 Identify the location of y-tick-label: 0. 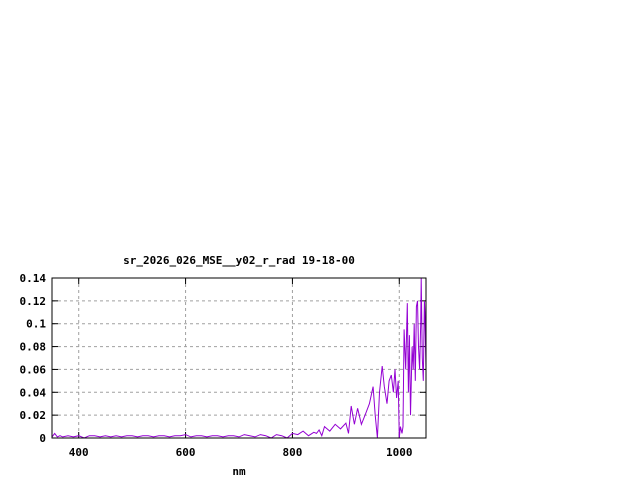
(42, 438).